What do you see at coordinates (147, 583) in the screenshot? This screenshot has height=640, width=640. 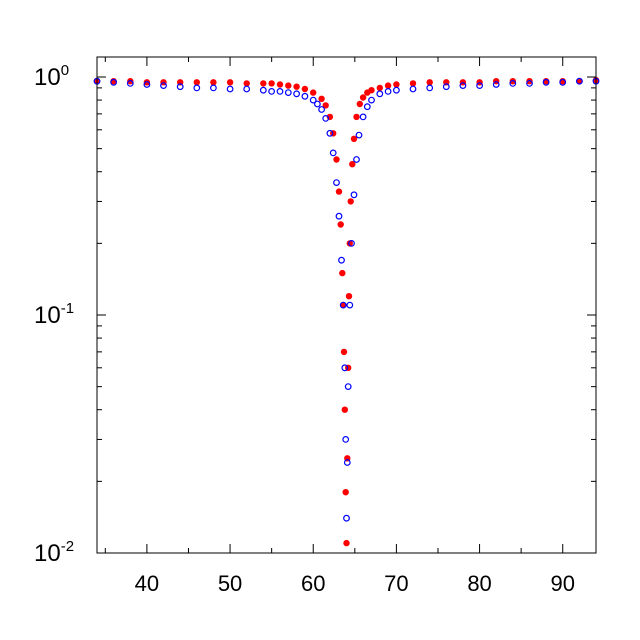 I see `x-tick-label: 40` at bounding box center [147, 583].